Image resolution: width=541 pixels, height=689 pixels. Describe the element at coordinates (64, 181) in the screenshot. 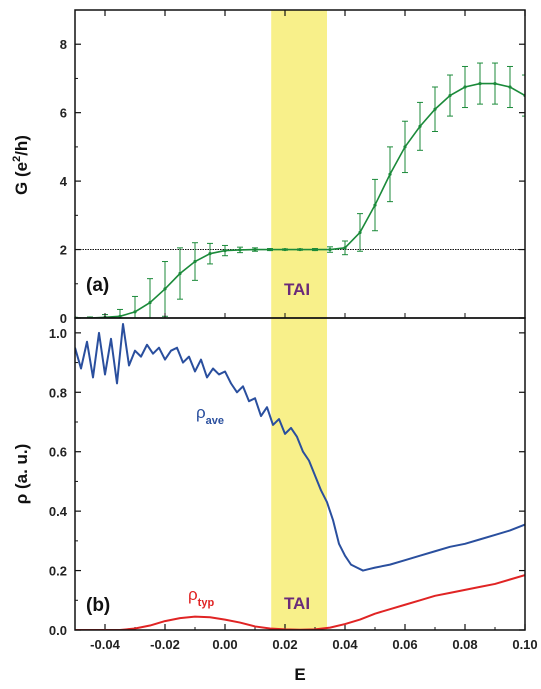

I see `panel-a-y-tick-label: 4` at that location.